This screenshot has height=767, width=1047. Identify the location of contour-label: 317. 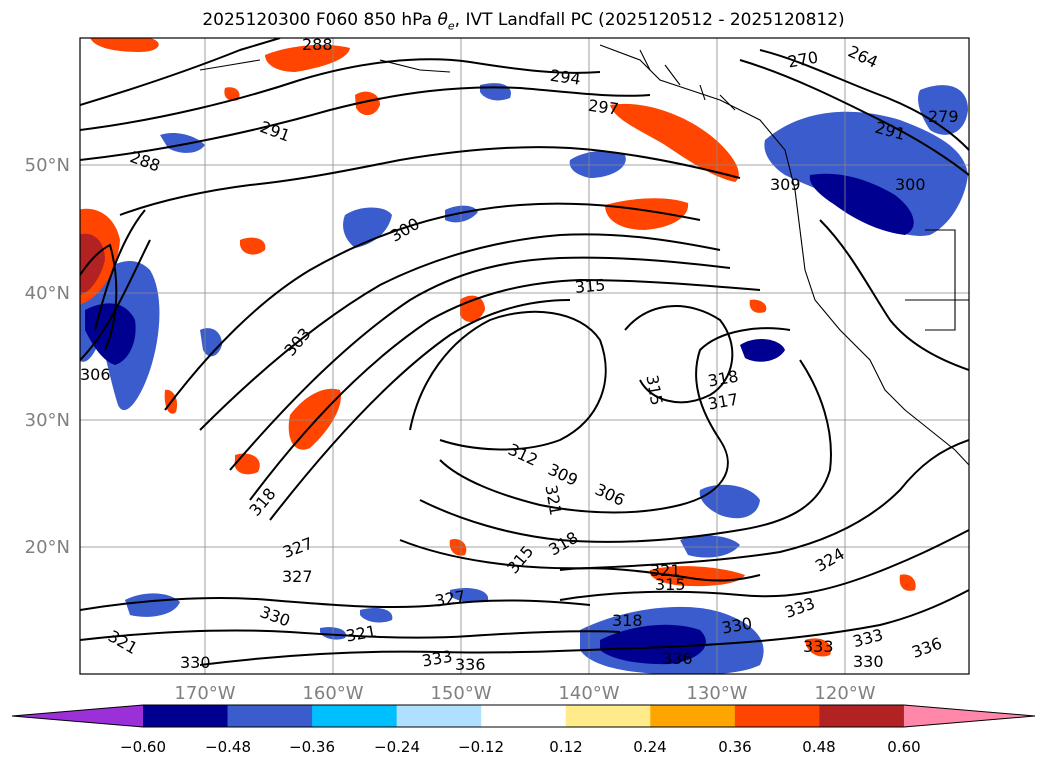
(722, 402).